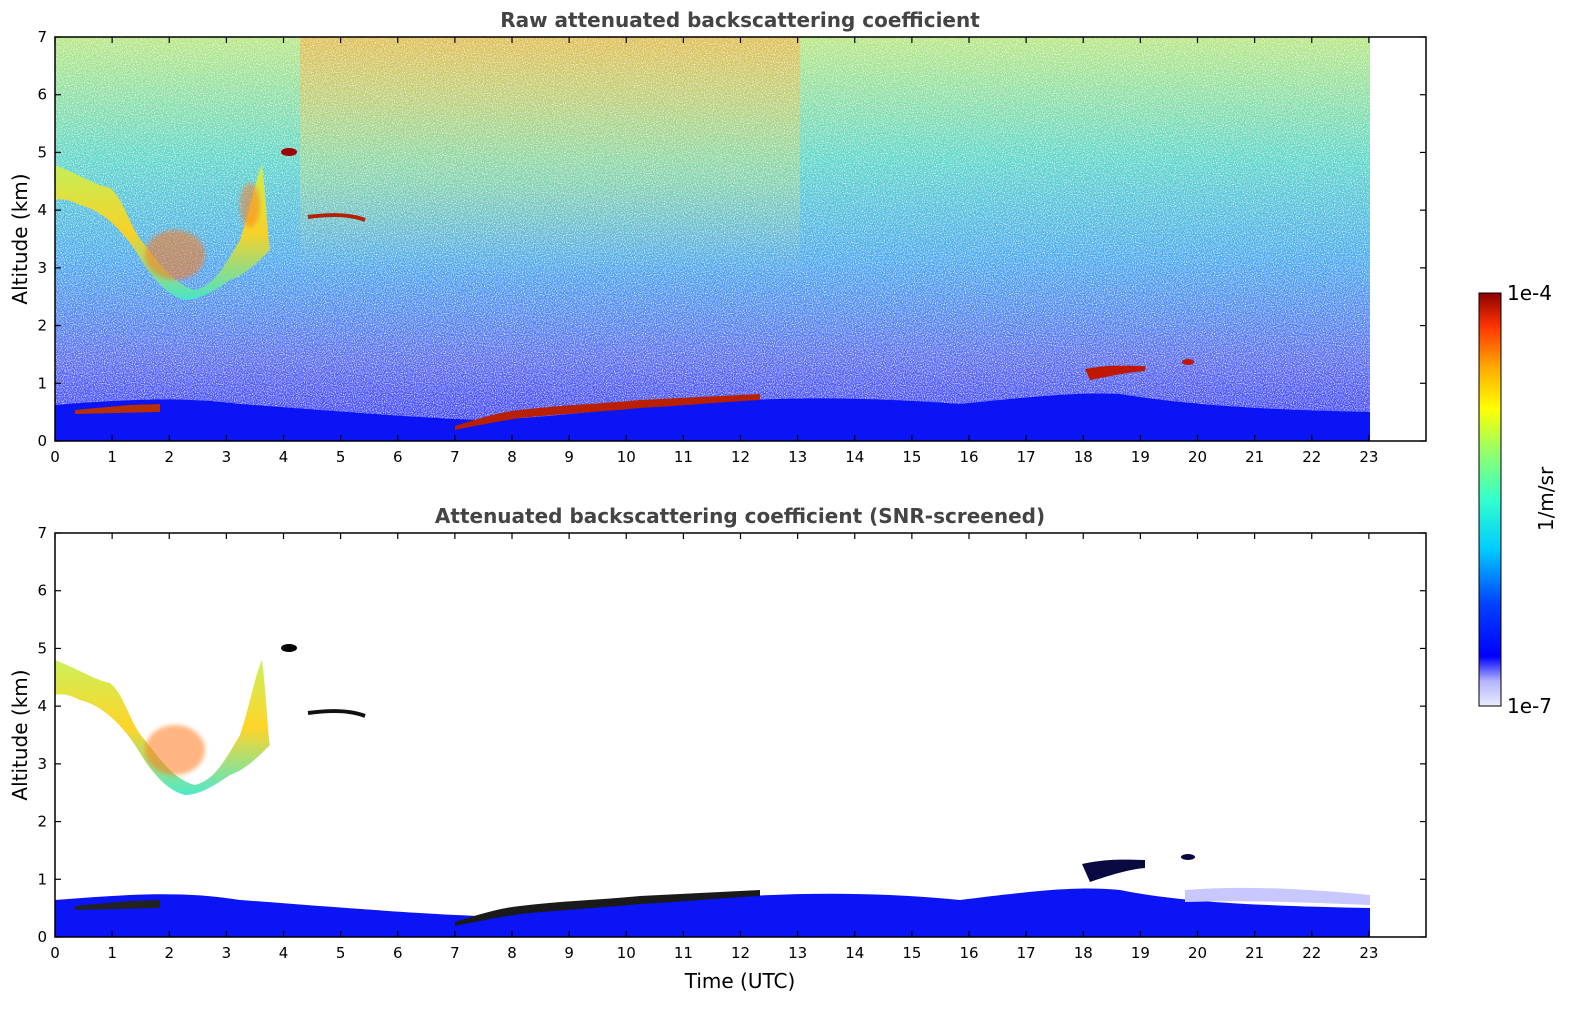 This screenshot has height=1020, width=1595. I want to click on bottom-cloud-5km, so click(289, 648).